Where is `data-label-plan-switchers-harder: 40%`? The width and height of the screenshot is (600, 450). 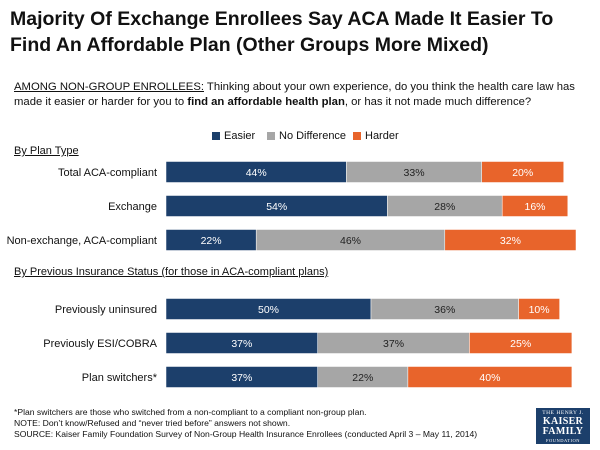 data-label-plan-switchers-harder: 40% is located at coordinates (489, 378).